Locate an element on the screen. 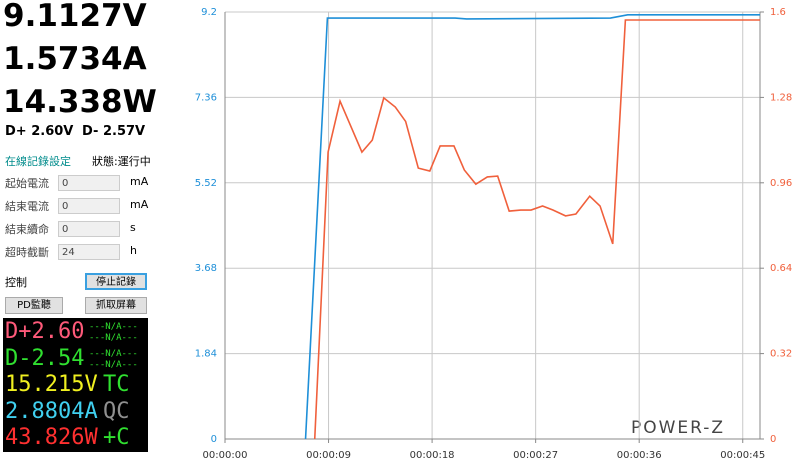  x-tick-label: 00:00:00 is located at coordinates (225, 455).